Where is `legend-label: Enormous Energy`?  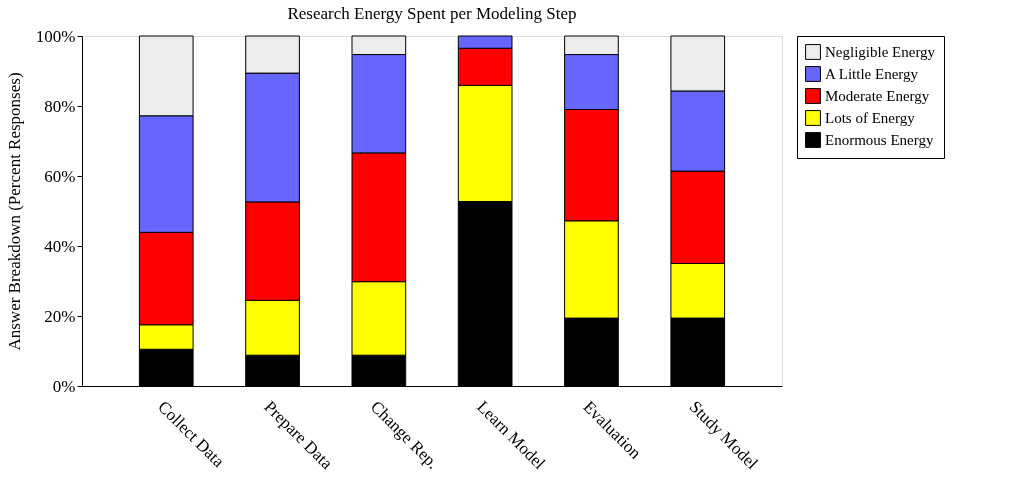 legend-label: Enormous Energy is located at coordinates (879, 140).